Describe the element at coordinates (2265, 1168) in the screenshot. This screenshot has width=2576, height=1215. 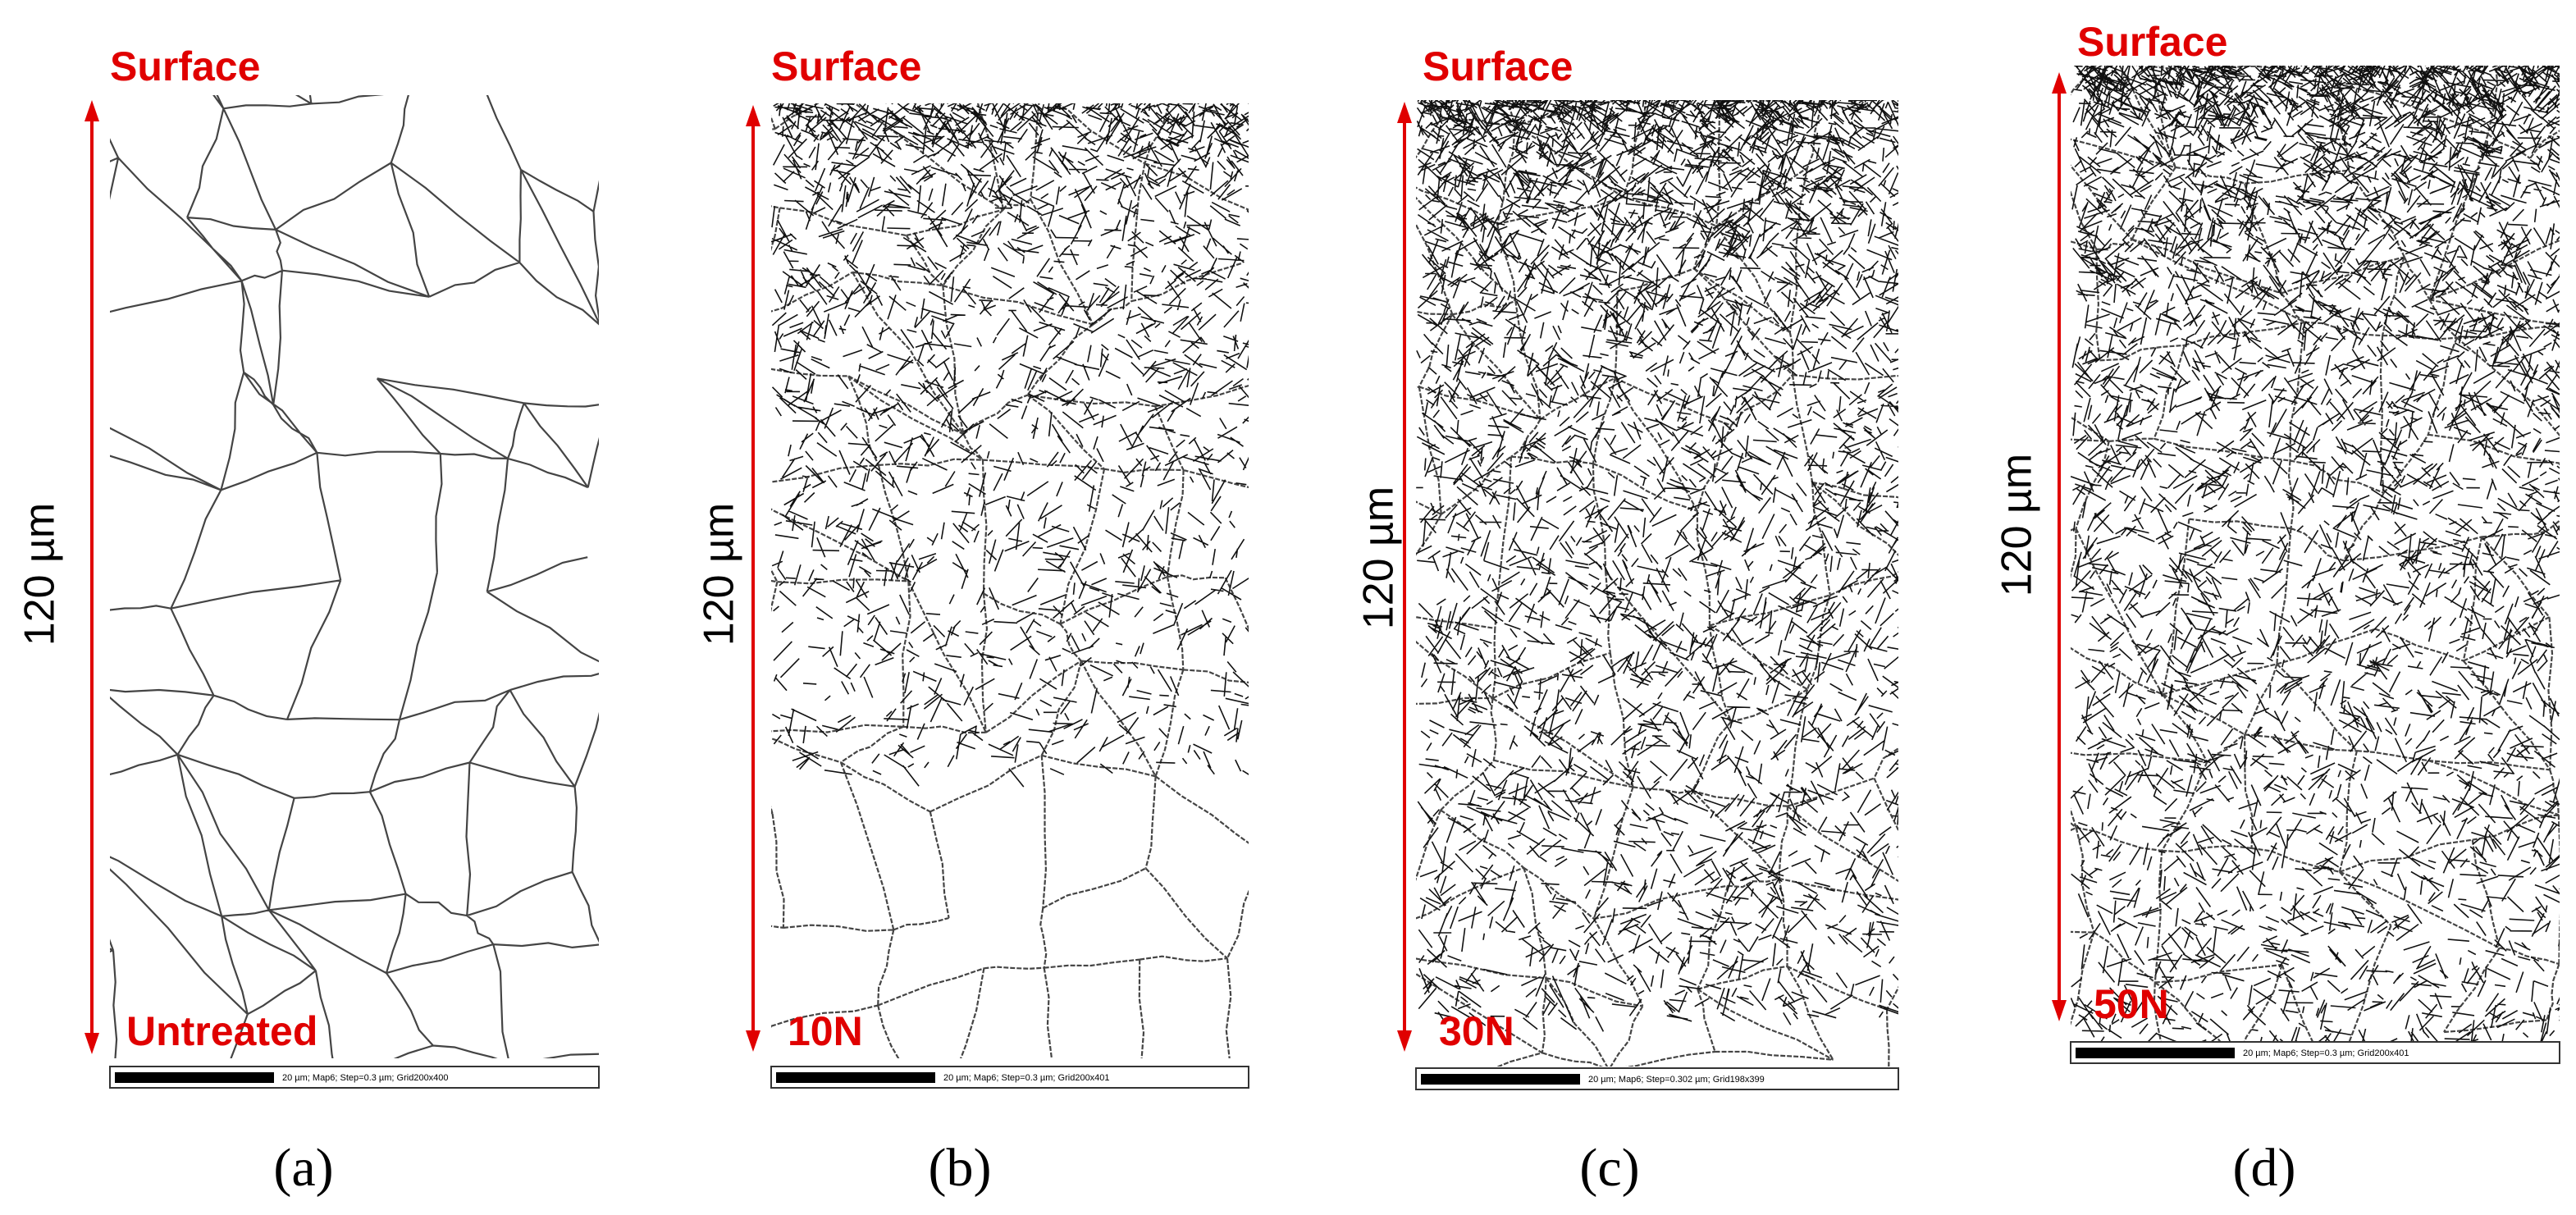
I see `panel-caption: (d)` at that location.